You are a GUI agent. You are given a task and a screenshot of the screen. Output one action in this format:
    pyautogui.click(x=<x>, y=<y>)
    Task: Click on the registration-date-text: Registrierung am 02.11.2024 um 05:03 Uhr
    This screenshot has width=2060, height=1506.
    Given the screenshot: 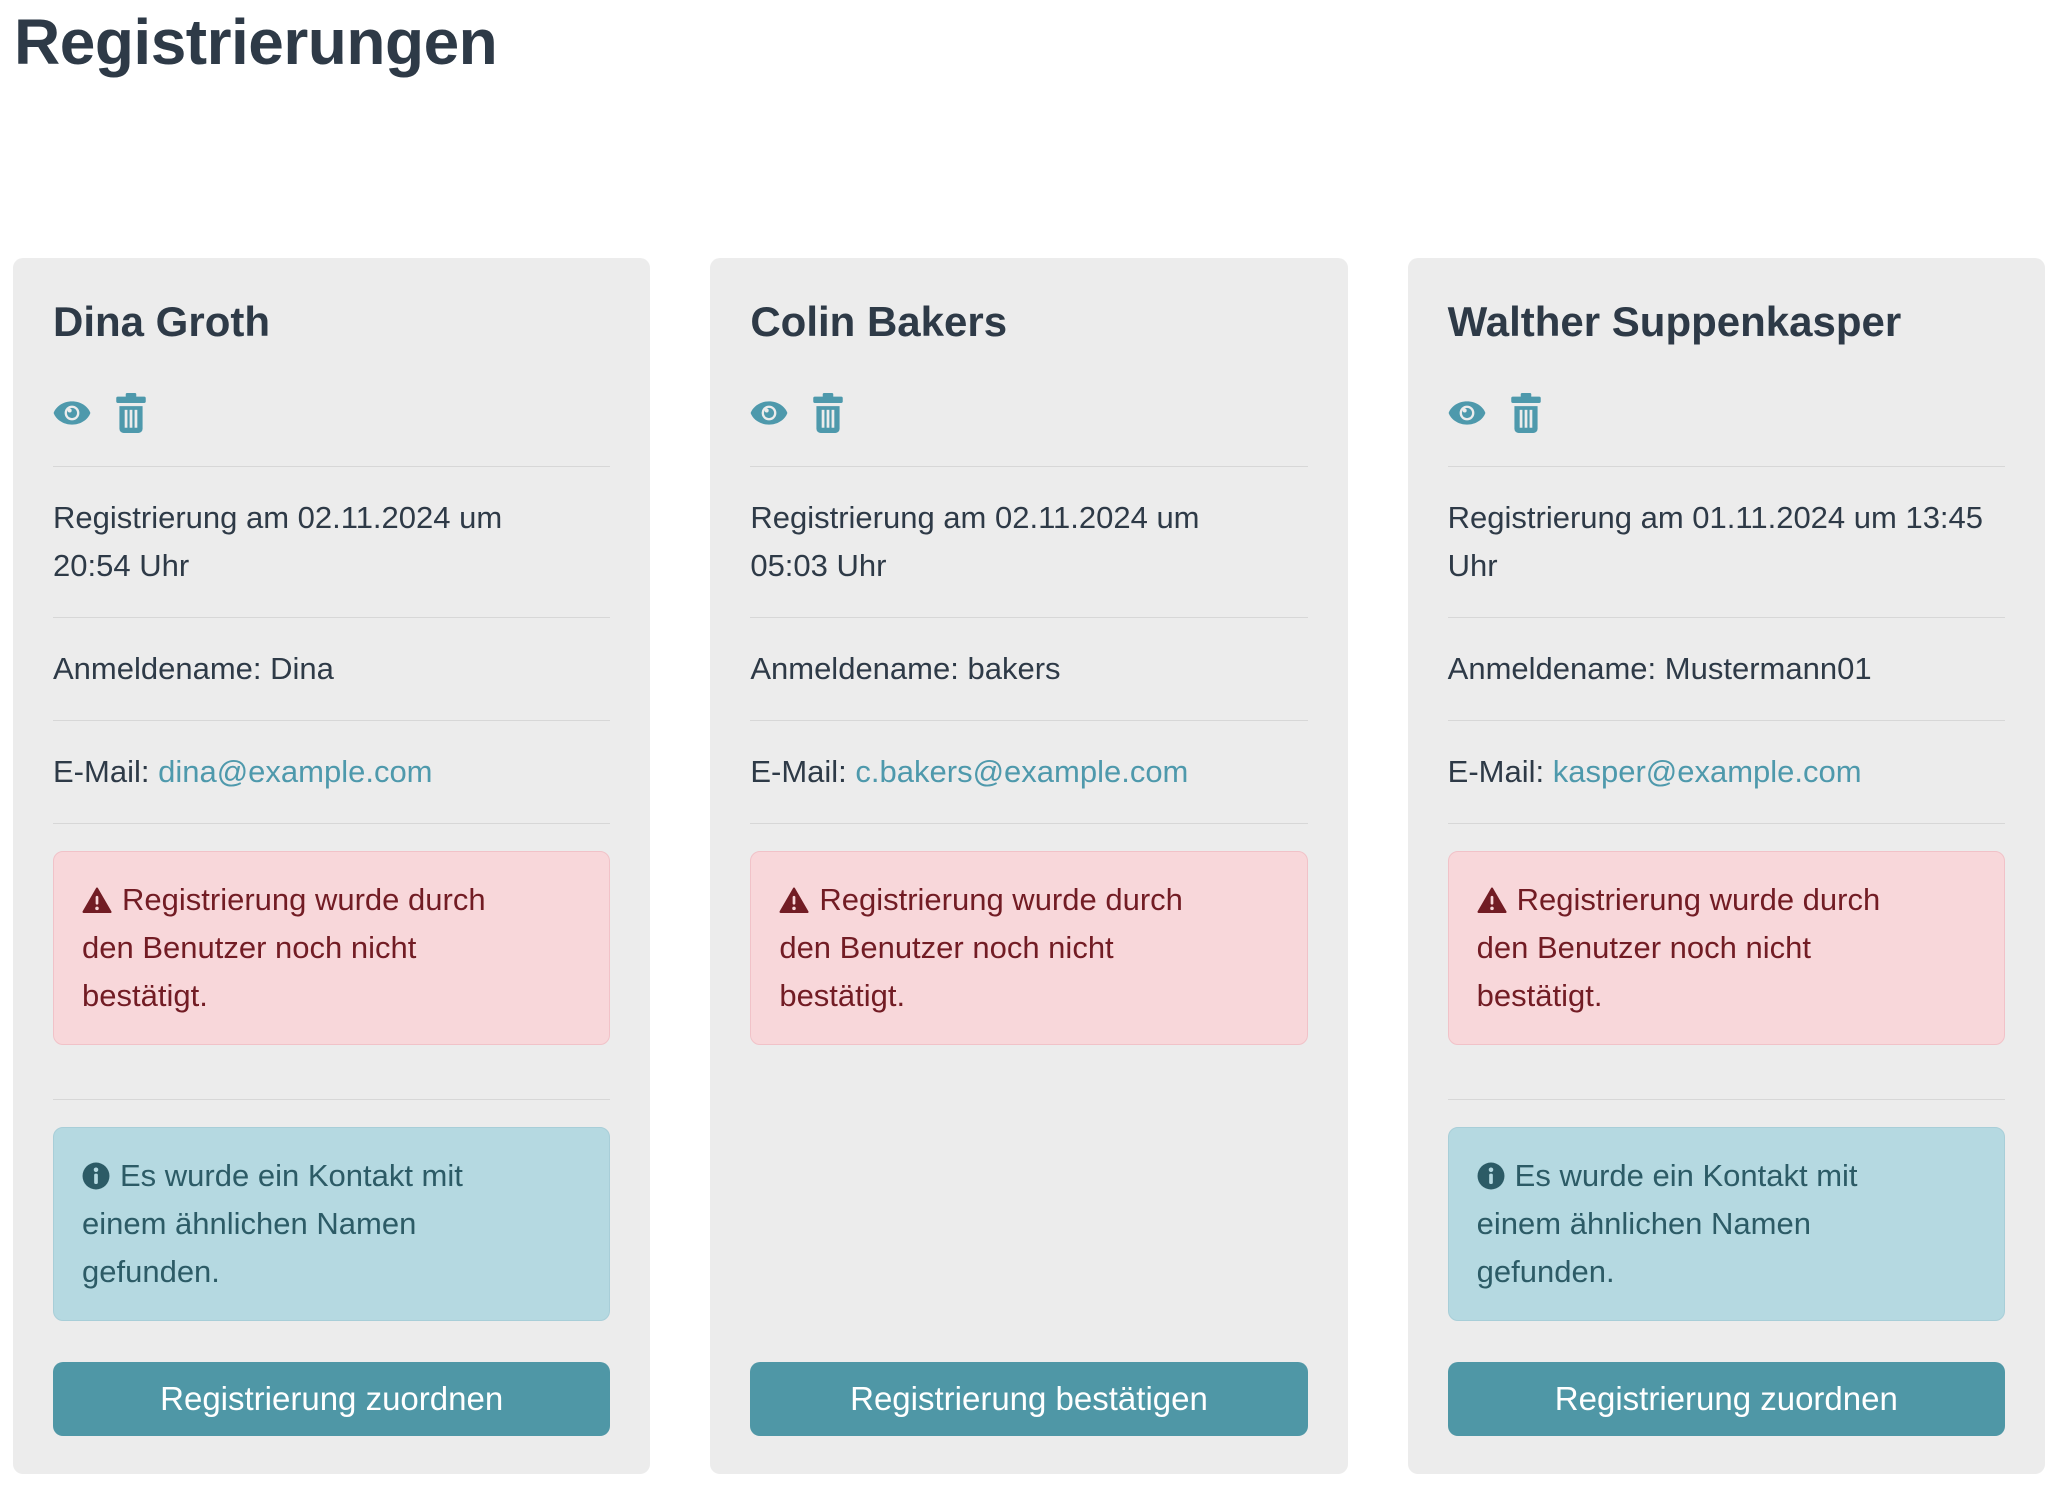 What is the action you would take?
    pyautogui.click(x=975, y=541)
    